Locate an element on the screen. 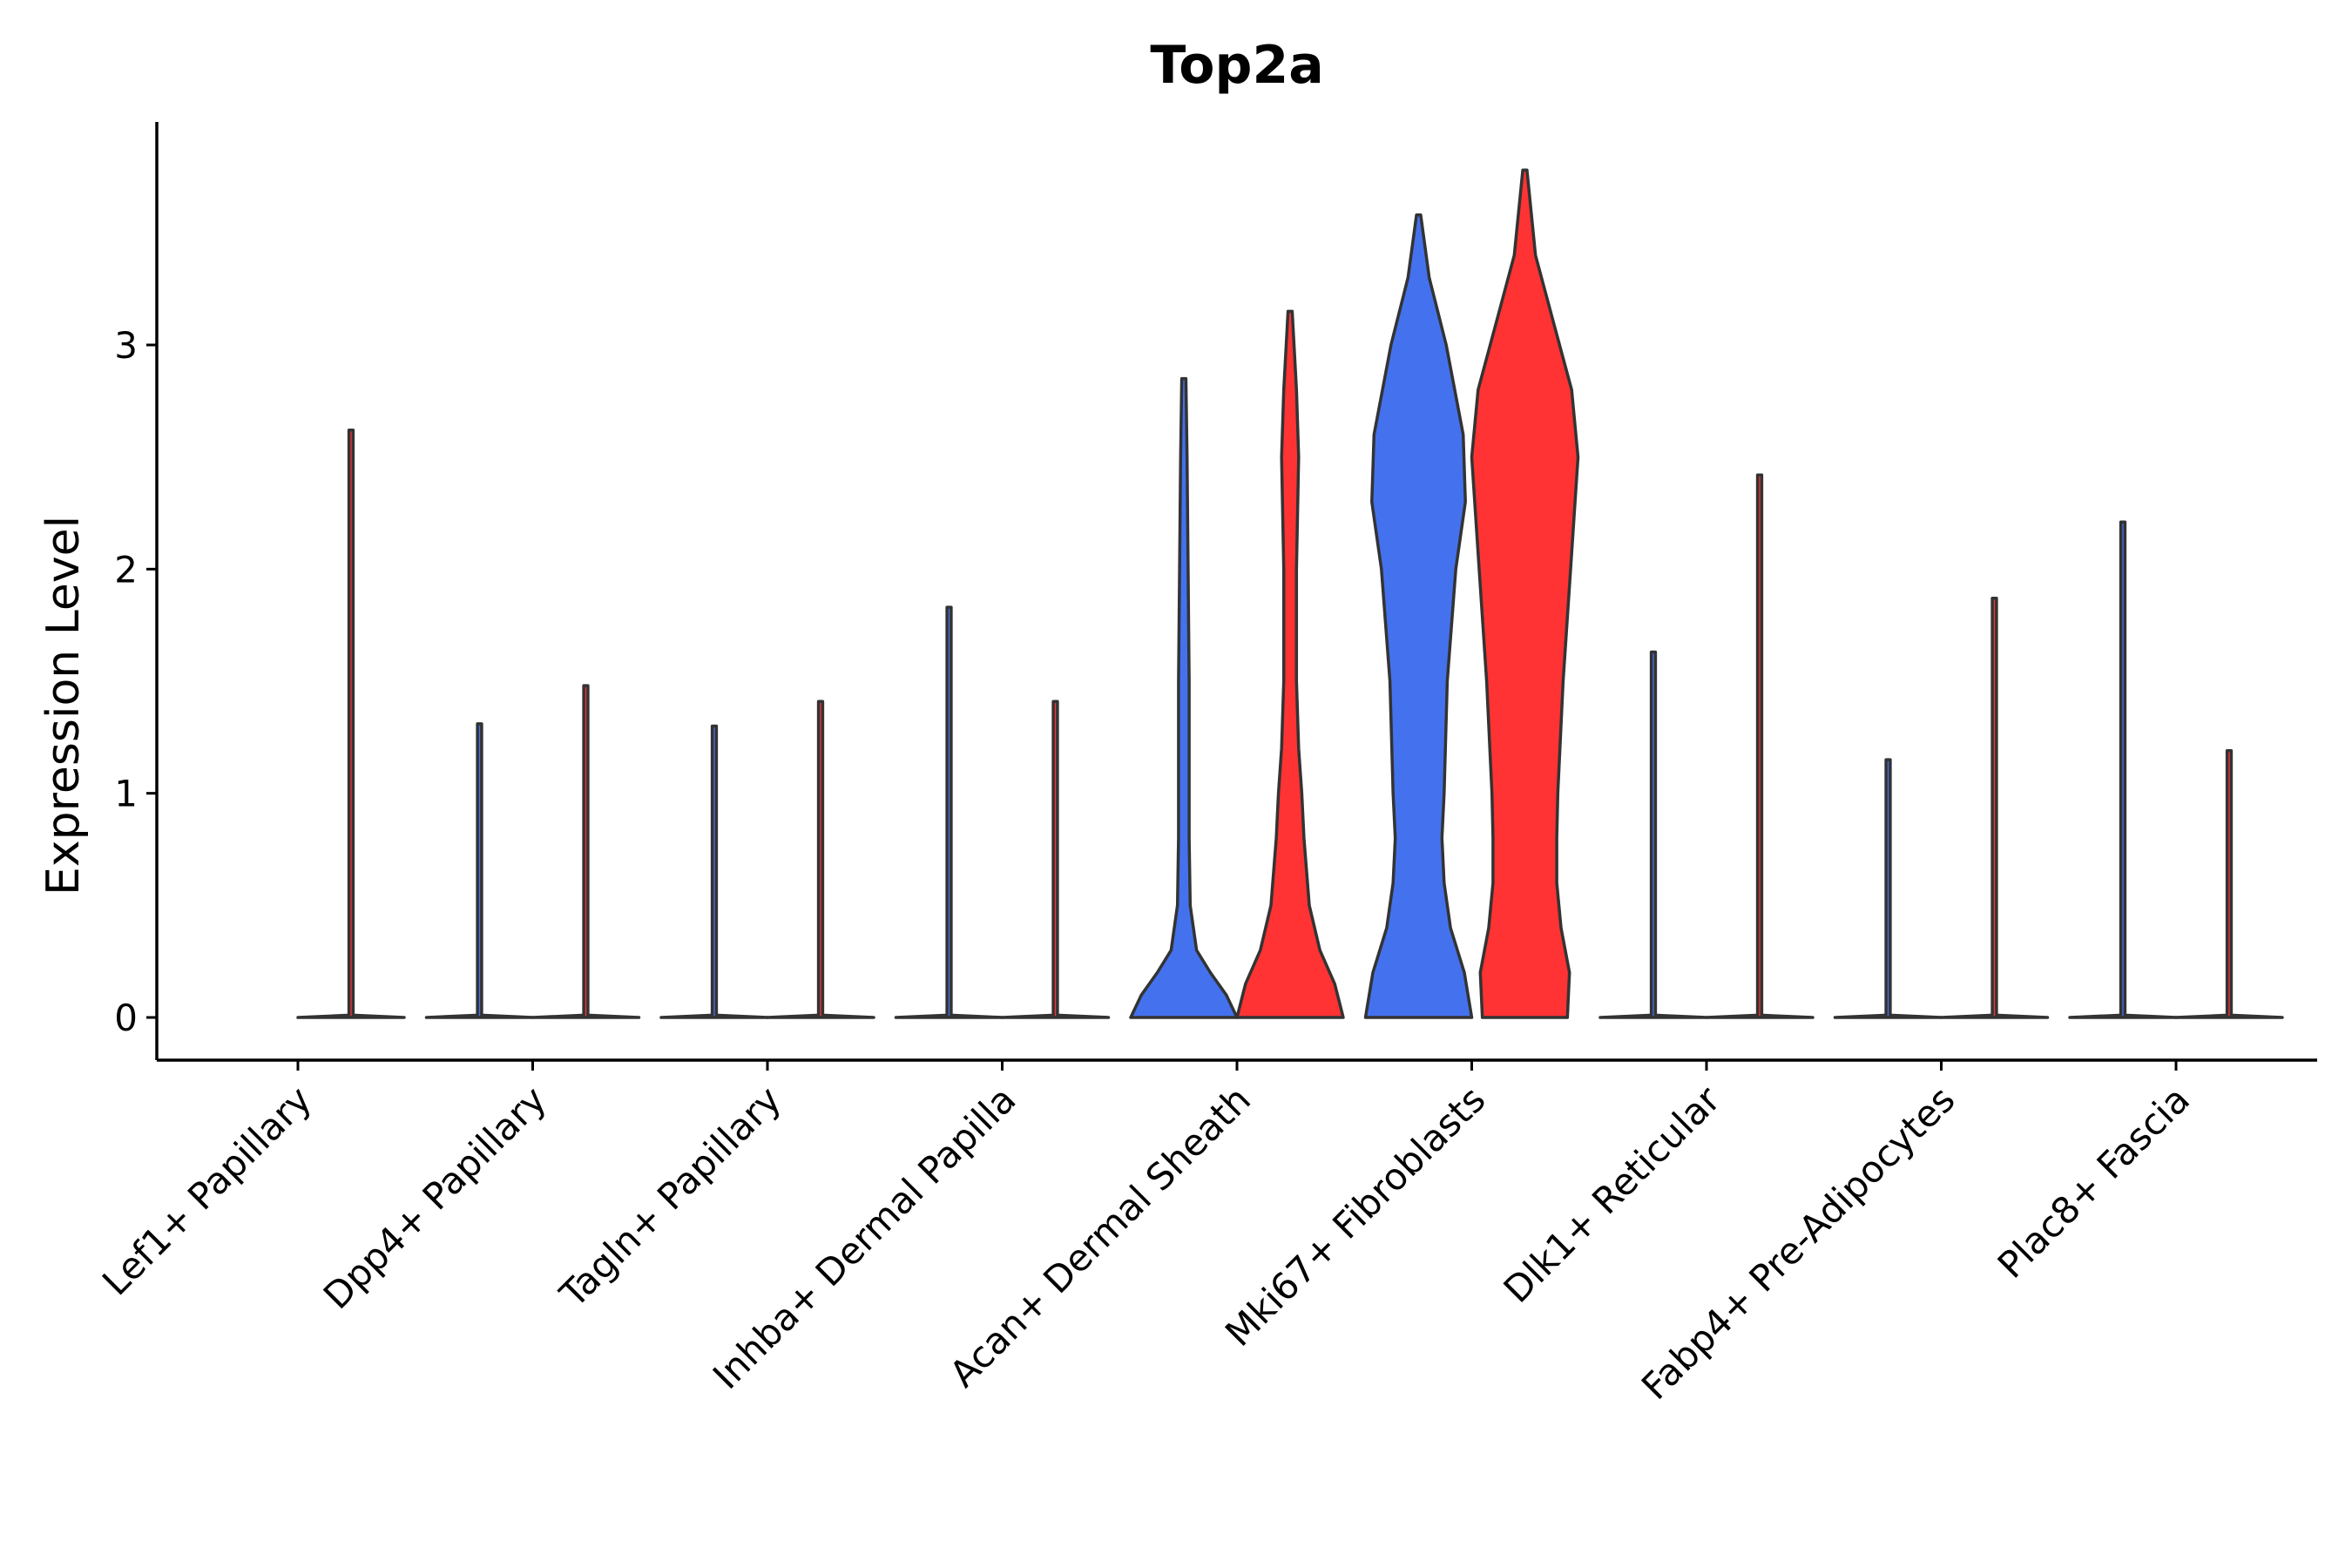 Image resolution: width=2352 pixels, height=1568 pixels. y-tick-label: 1 is located at coordinates (126, 794).